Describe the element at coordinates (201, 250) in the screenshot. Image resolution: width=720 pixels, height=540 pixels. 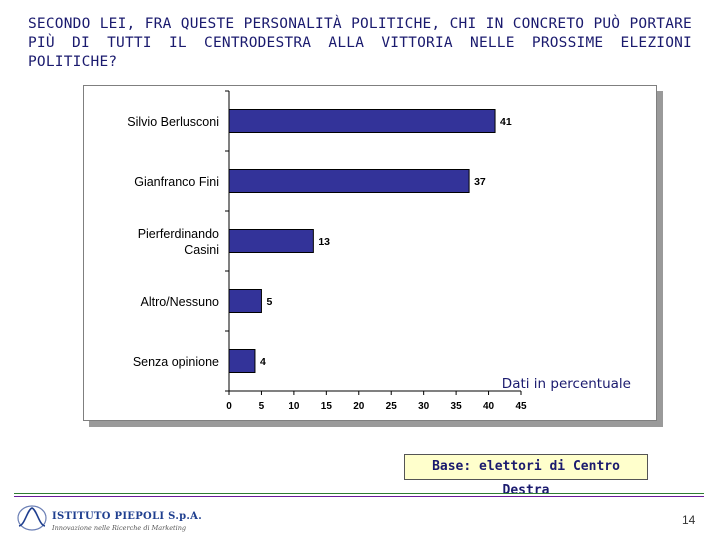
I see `category-label: Casini` at that location.